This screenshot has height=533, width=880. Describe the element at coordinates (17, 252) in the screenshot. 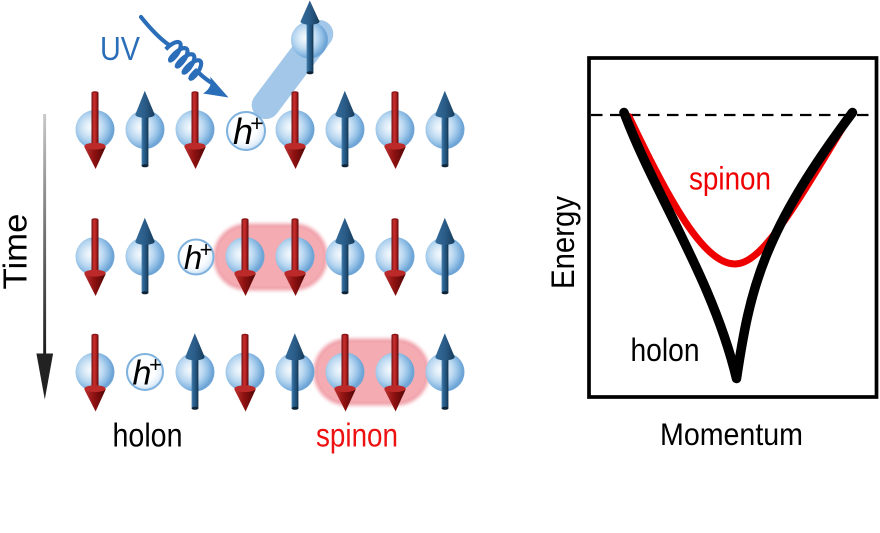

I see `svg-text: Time` at that location.